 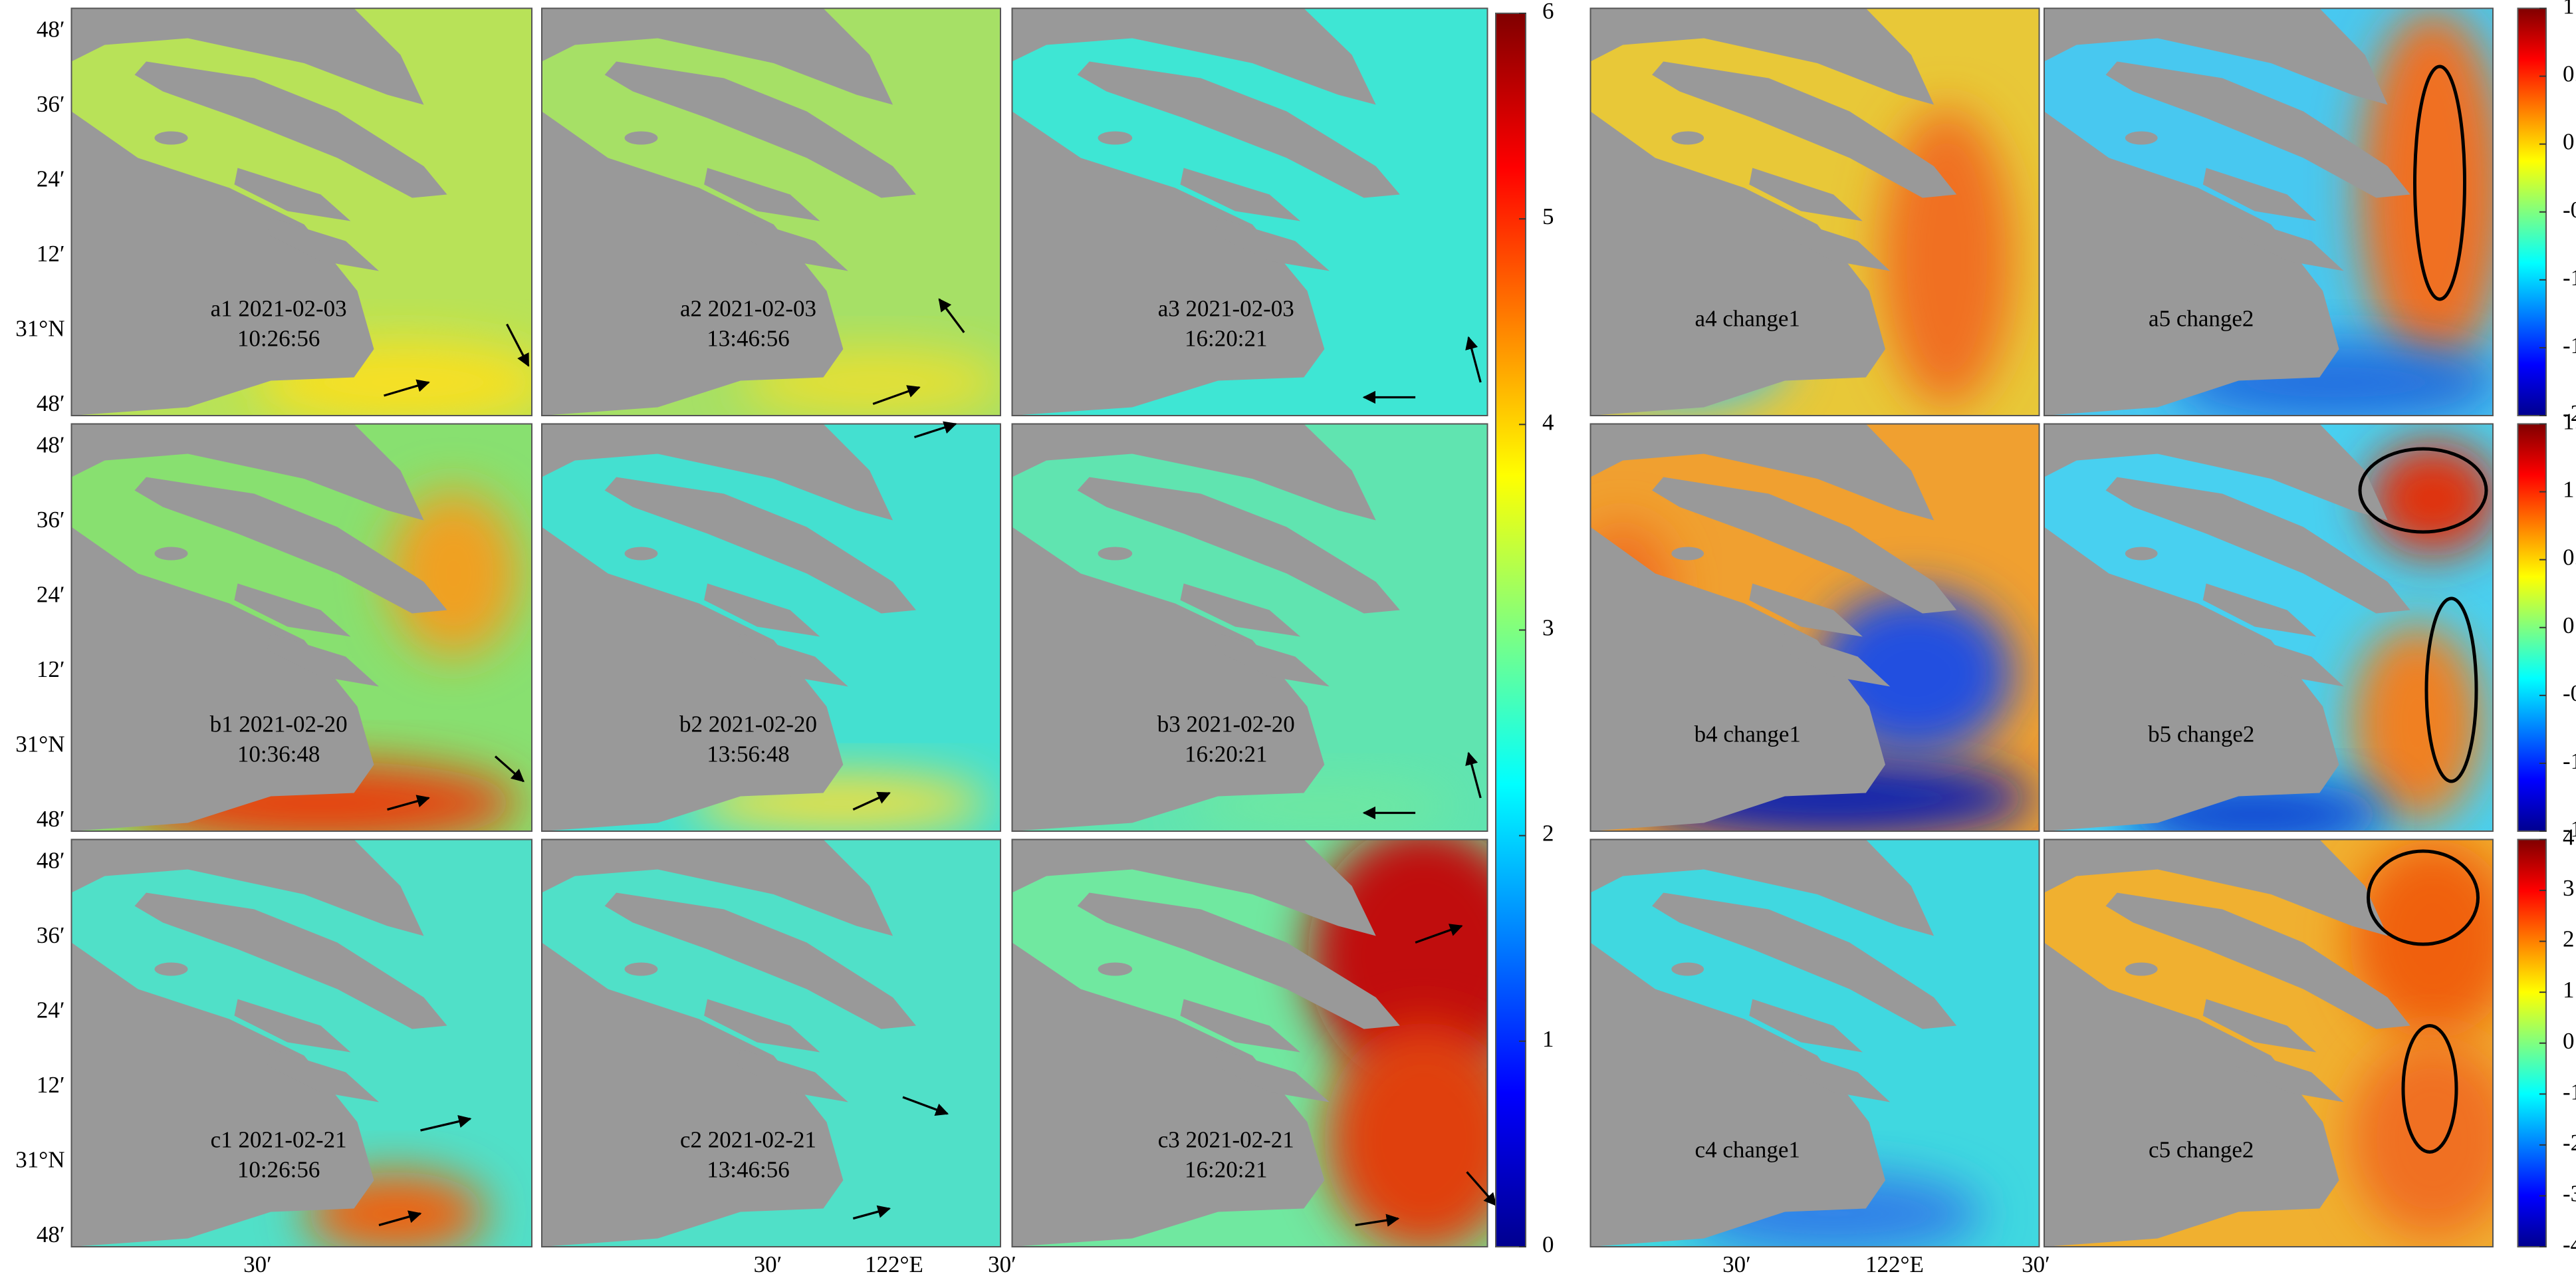 What do you see at coordinates (748, 1140) in the screenshot?
I see `panel-label: c2 2021-02-21` at bounding box center [748, 1140].